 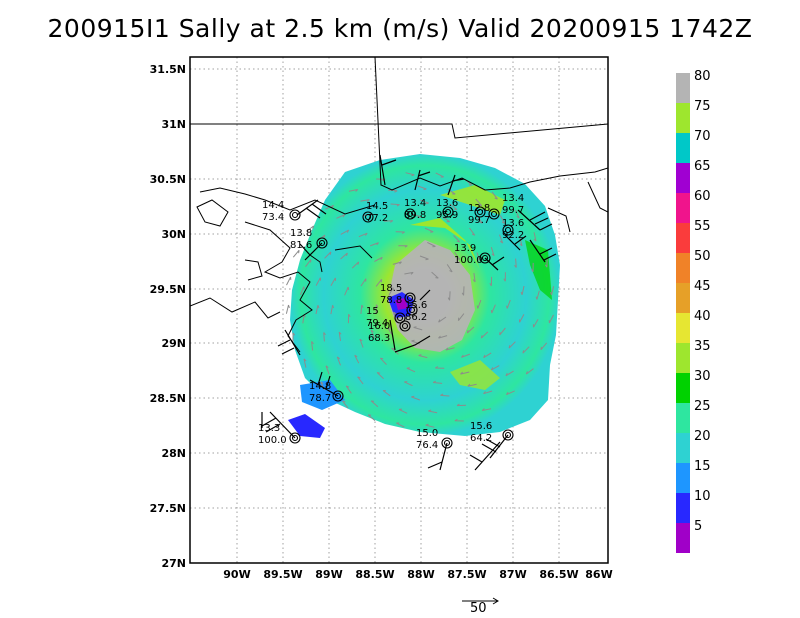 I want to click on colorbar-label: 25, so click(x=702, y=406).